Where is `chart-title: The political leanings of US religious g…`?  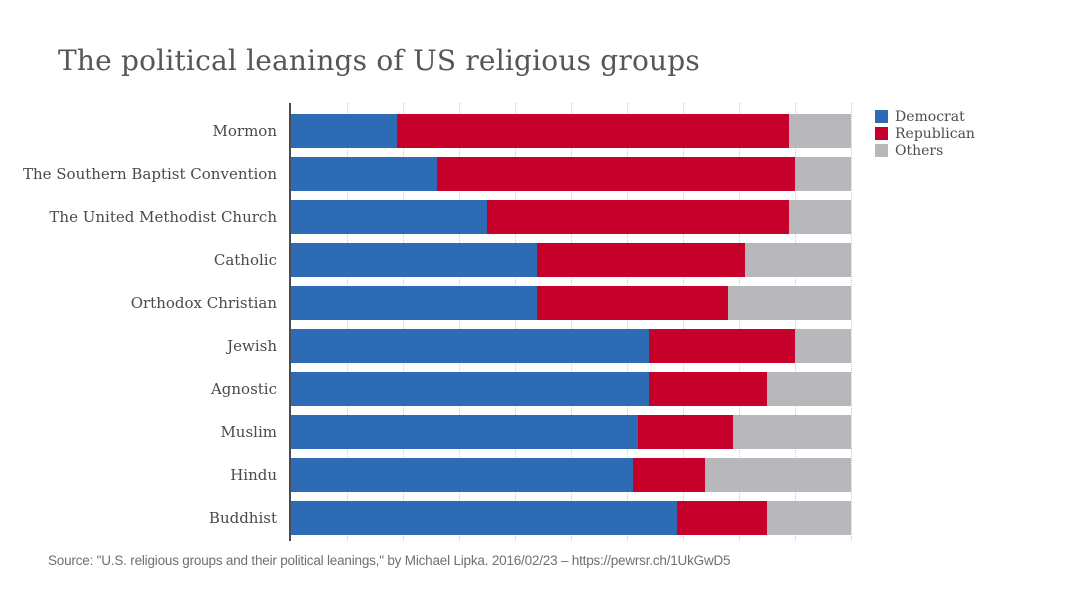
chart-title: The political leanings of US religious g… is located at coordinates (379, 60).